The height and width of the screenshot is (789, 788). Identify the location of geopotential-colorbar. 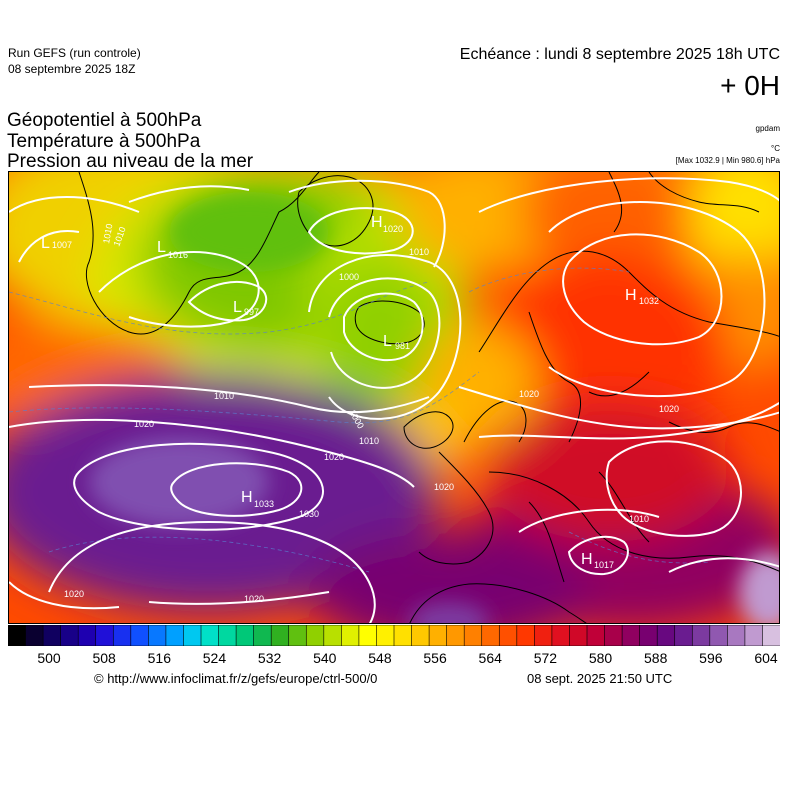
(394, 635).